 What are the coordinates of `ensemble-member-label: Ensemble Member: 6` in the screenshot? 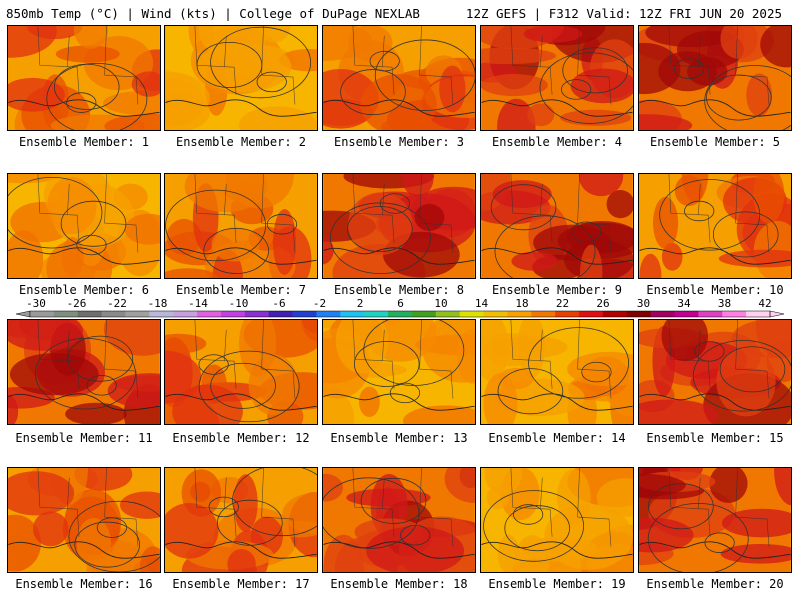 It's located at (84, 290).